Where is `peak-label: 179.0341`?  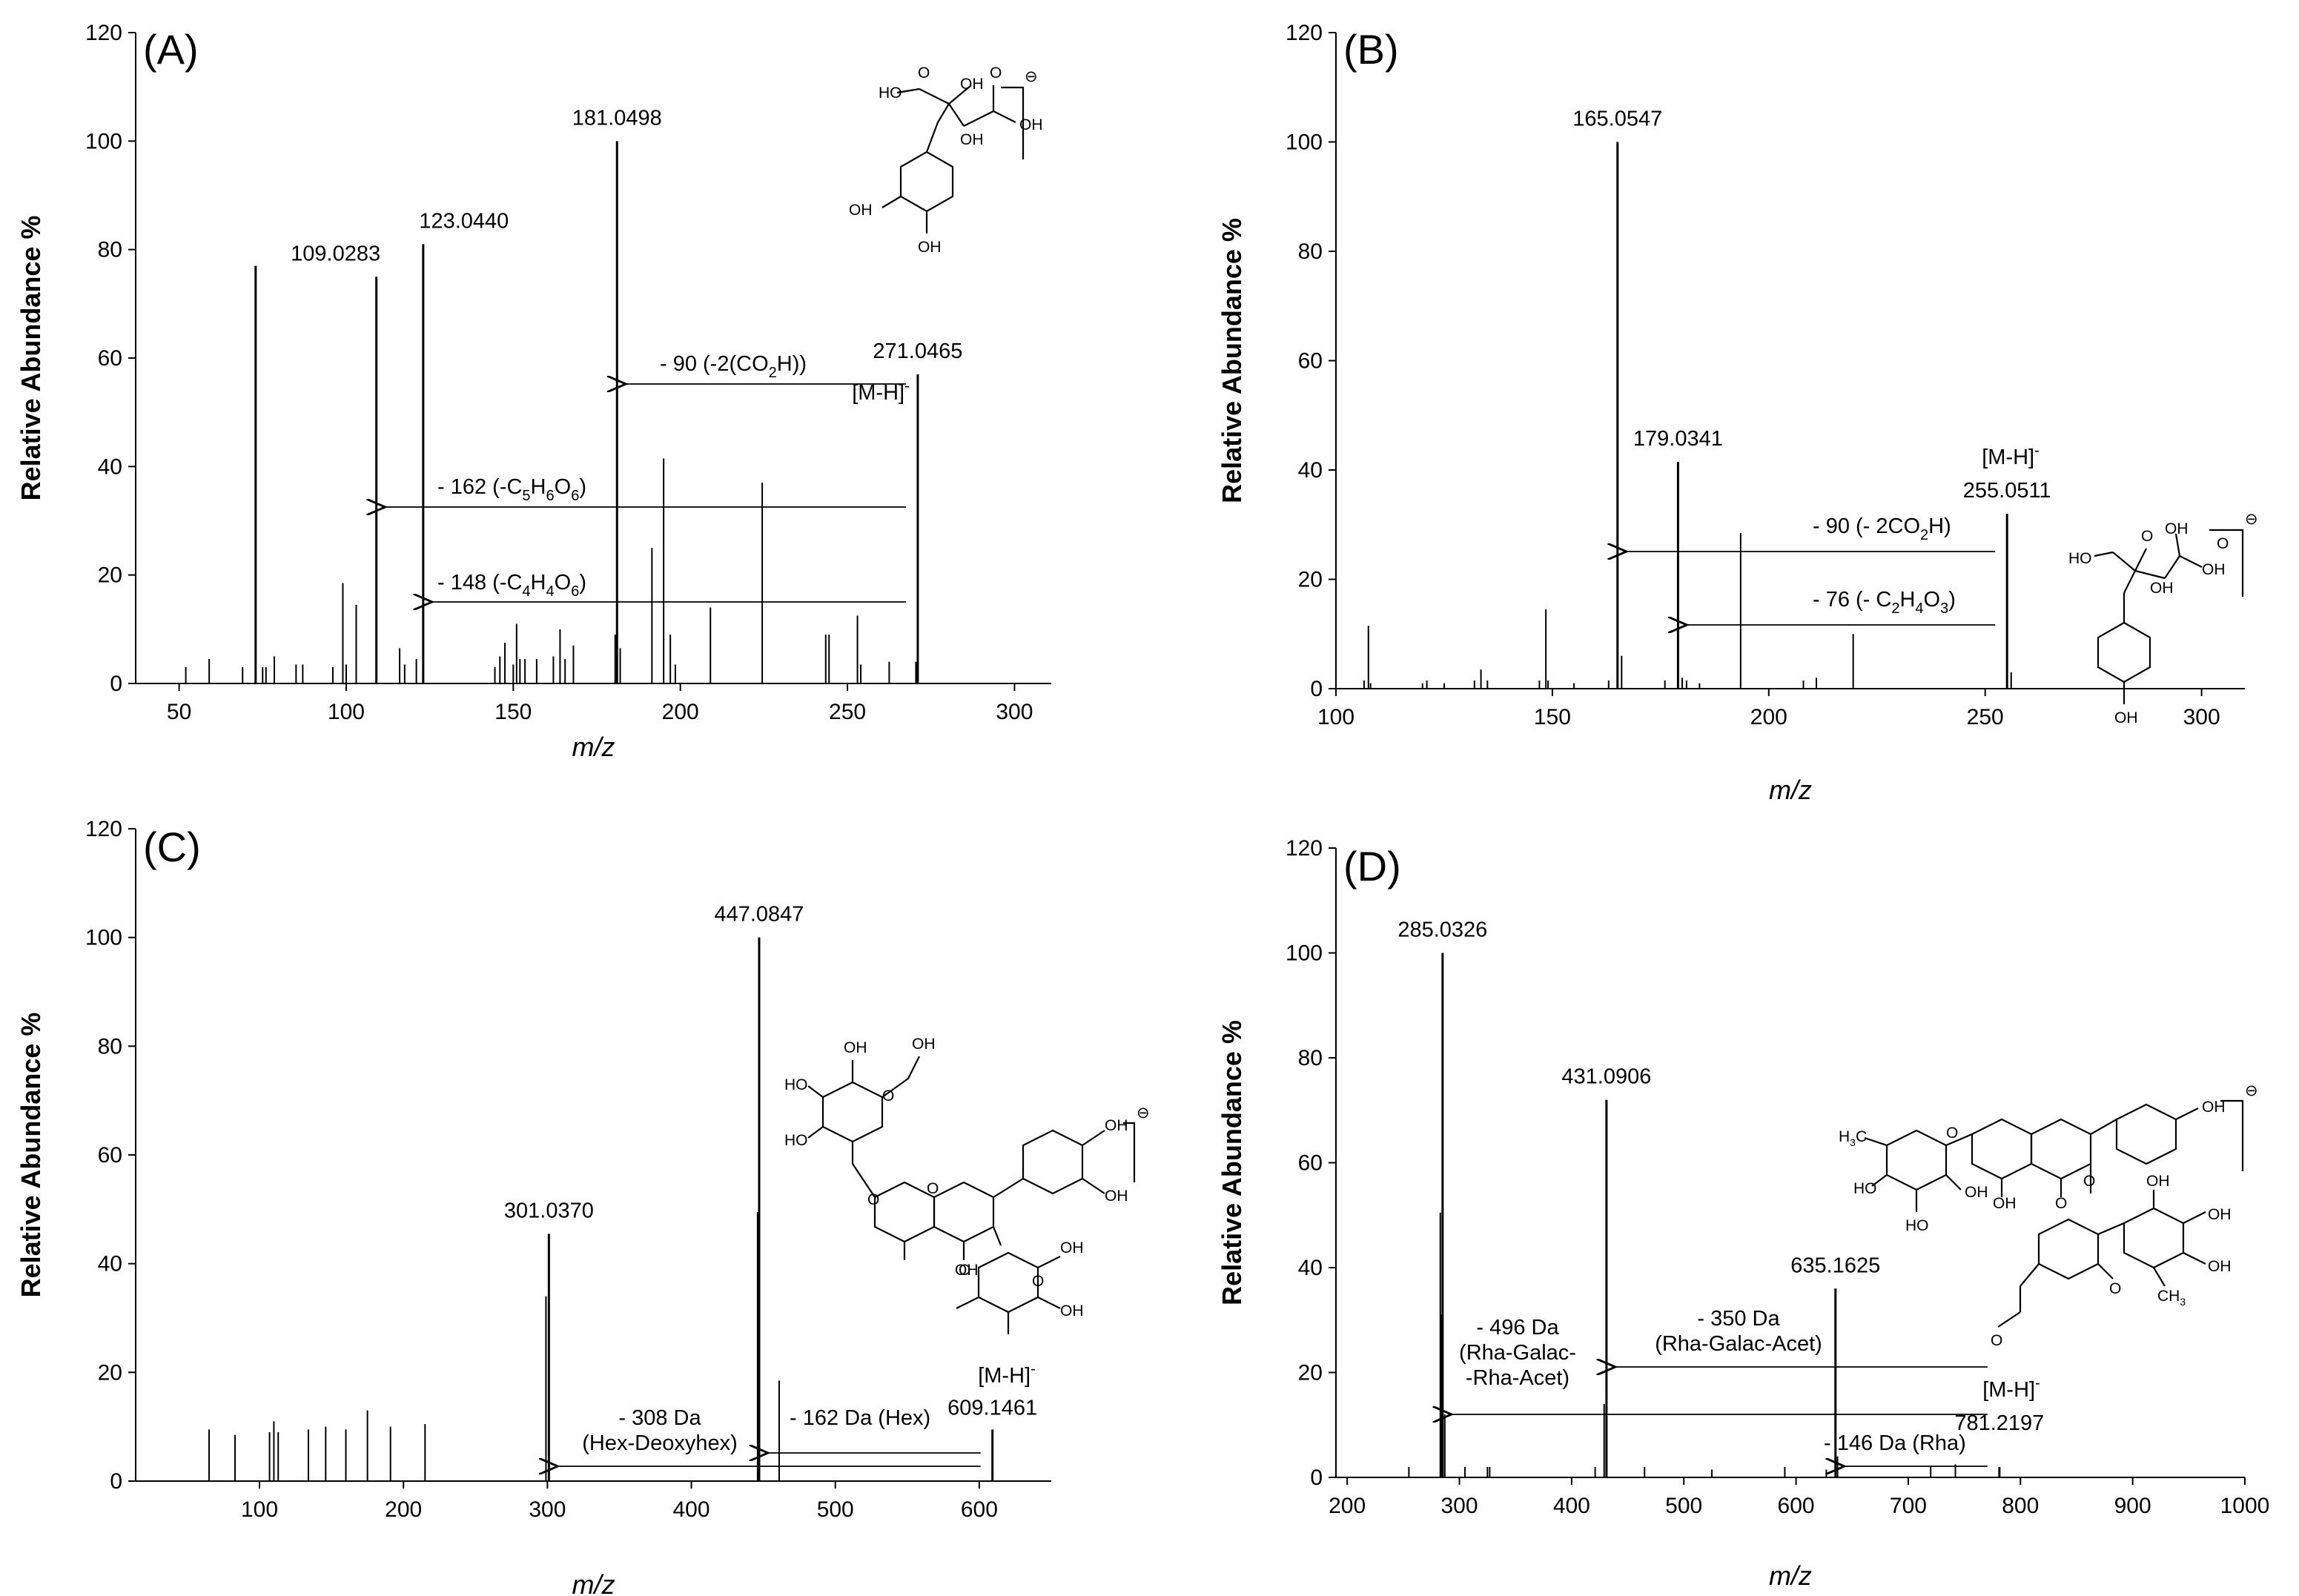
peak-label: 179.0341 is located at coordinates (1678, 439).